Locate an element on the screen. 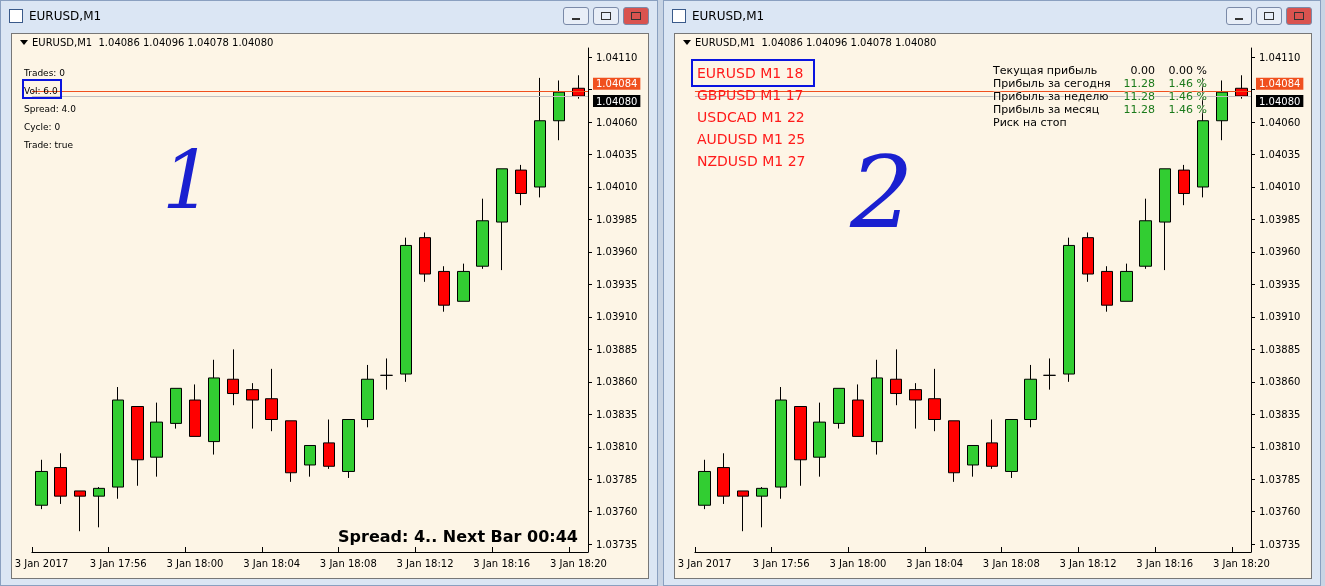  annotation: 1 is located at coordinates (187, 180).